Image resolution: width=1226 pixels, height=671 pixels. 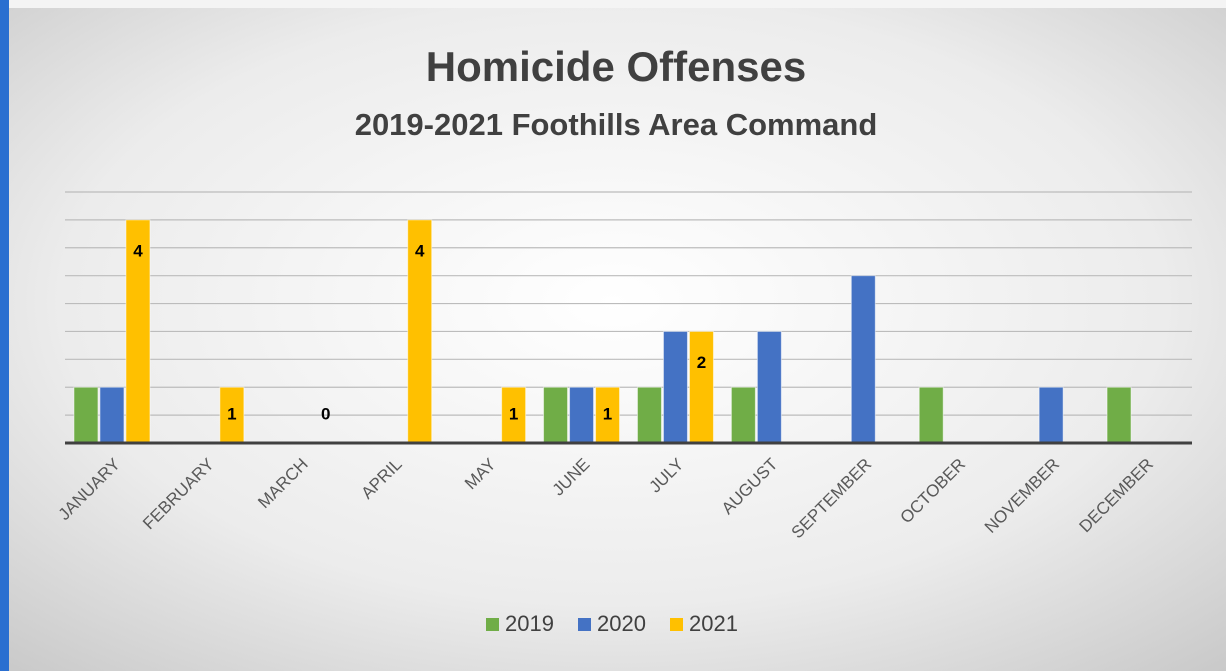 I want to click on data-label: 2, so click(x=701, y=362).